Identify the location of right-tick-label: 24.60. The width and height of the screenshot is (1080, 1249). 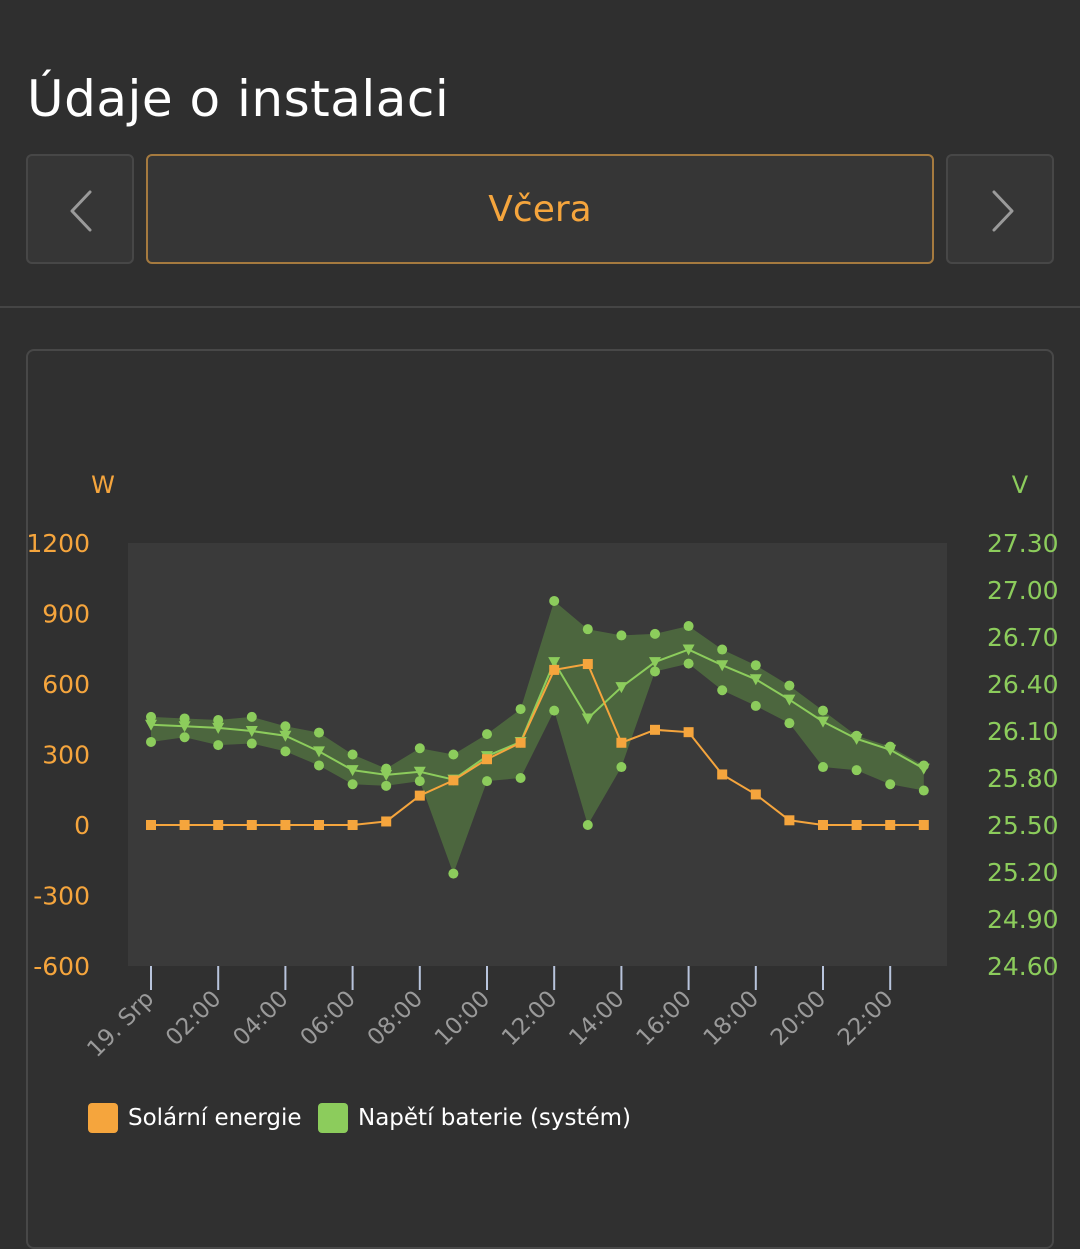
(1023, 966).